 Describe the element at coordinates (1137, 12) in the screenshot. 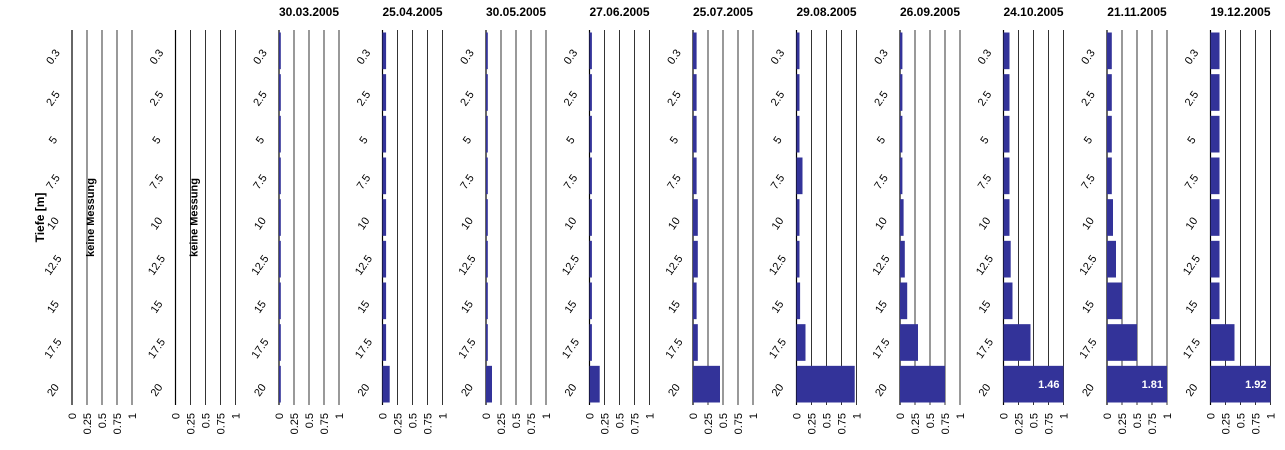

I see `panel-title: 21.11.2005` at that location.